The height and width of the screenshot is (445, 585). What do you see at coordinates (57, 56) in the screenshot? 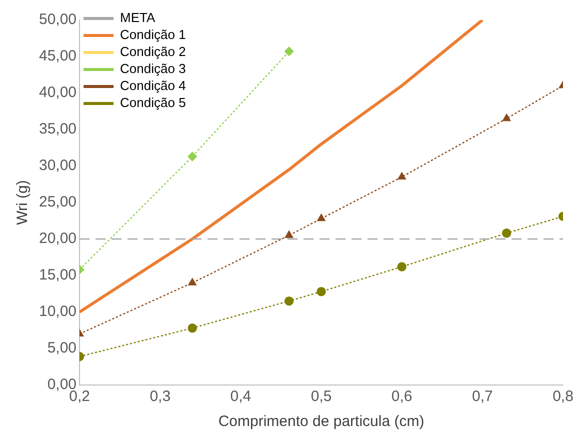
I see `y-tick-label: 45,00` at bounding box center [57, 56].